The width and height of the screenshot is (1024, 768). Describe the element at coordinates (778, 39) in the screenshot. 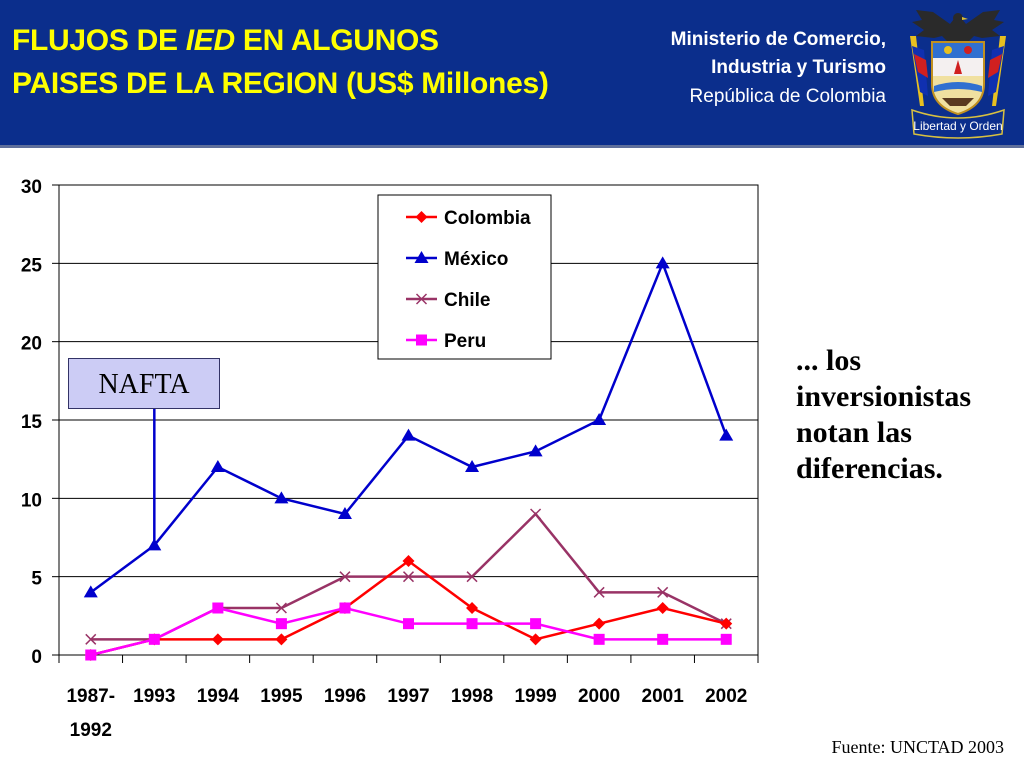

I see `ministry-name-line-1: Ministerio de Comercio,` at that location.